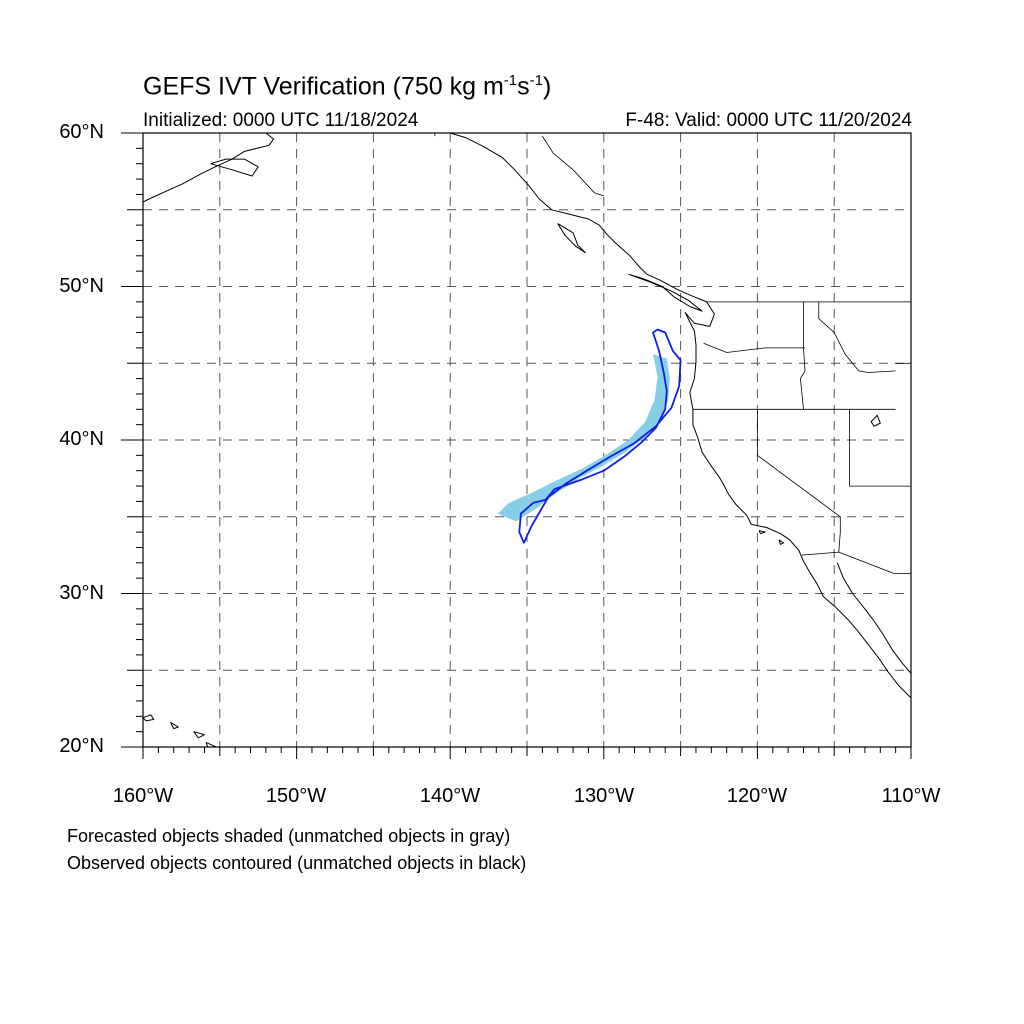 The image size is (1024, 1024). I want to click on lon-label-160w: 160°W, so click(143, 796).